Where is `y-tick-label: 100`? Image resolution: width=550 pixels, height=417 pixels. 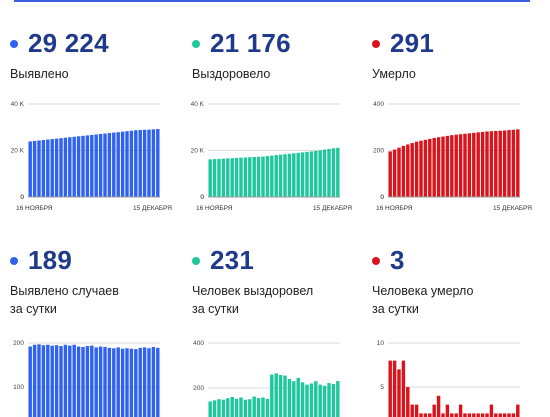 y-tick-label: 100 is located at coordinates (18, 387).